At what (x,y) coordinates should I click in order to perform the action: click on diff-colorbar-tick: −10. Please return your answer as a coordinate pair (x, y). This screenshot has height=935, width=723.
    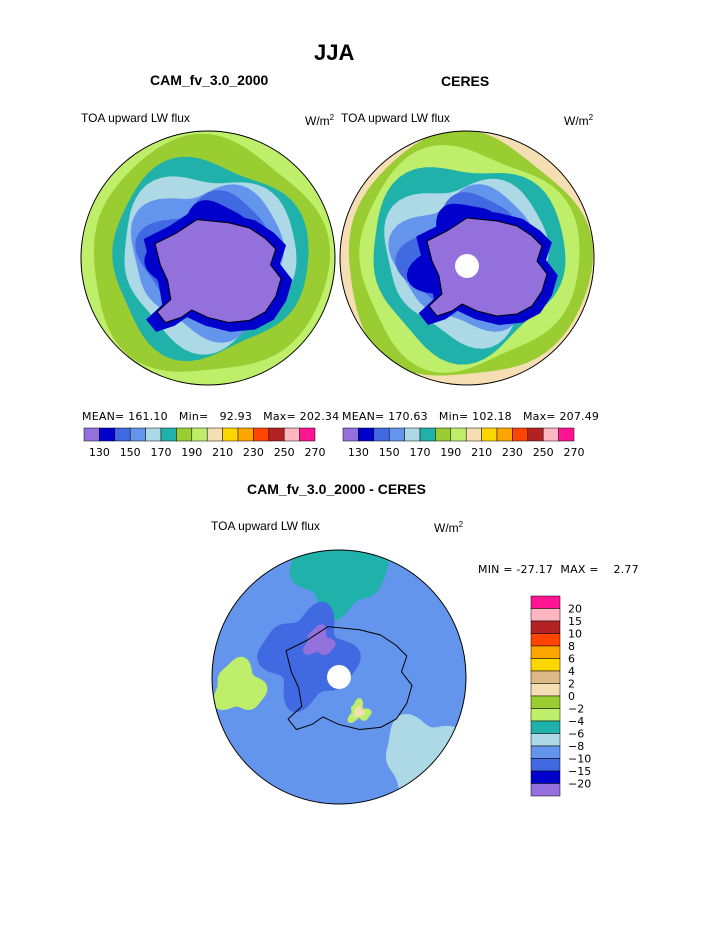
    Looking at the image, I should click on (579, 759).